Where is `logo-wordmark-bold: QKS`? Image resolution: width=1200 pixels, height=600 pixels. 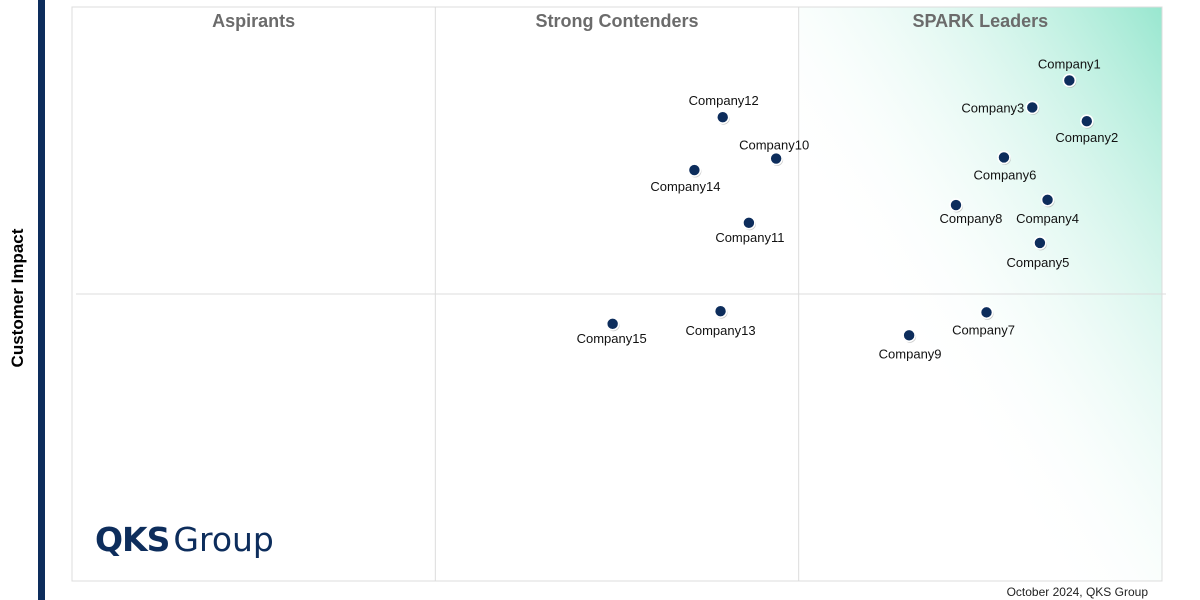
logo-wordmark-bold: QKS is located at coordinates (132, 539).